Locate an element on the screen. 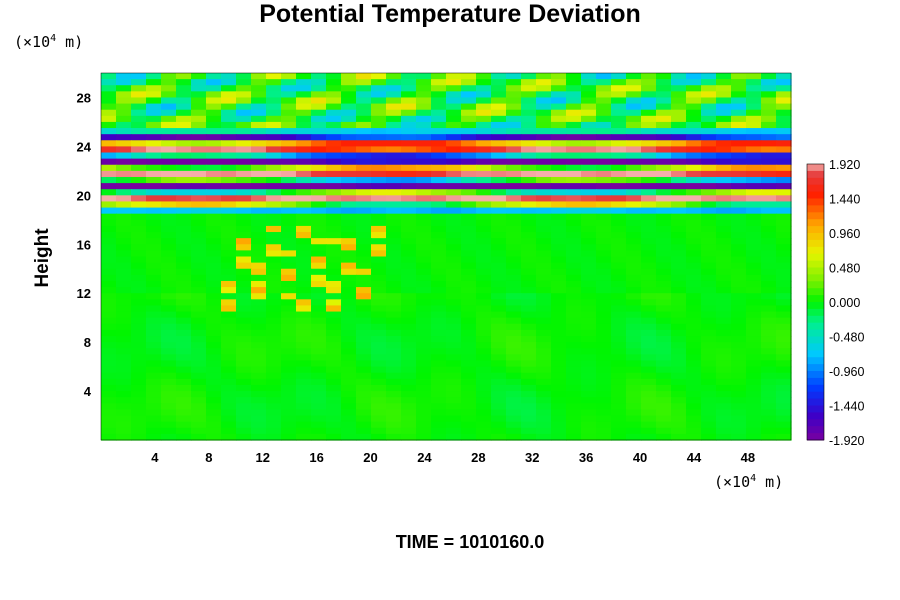  x-tick-label: 28 is located at coordinates (478, 457).